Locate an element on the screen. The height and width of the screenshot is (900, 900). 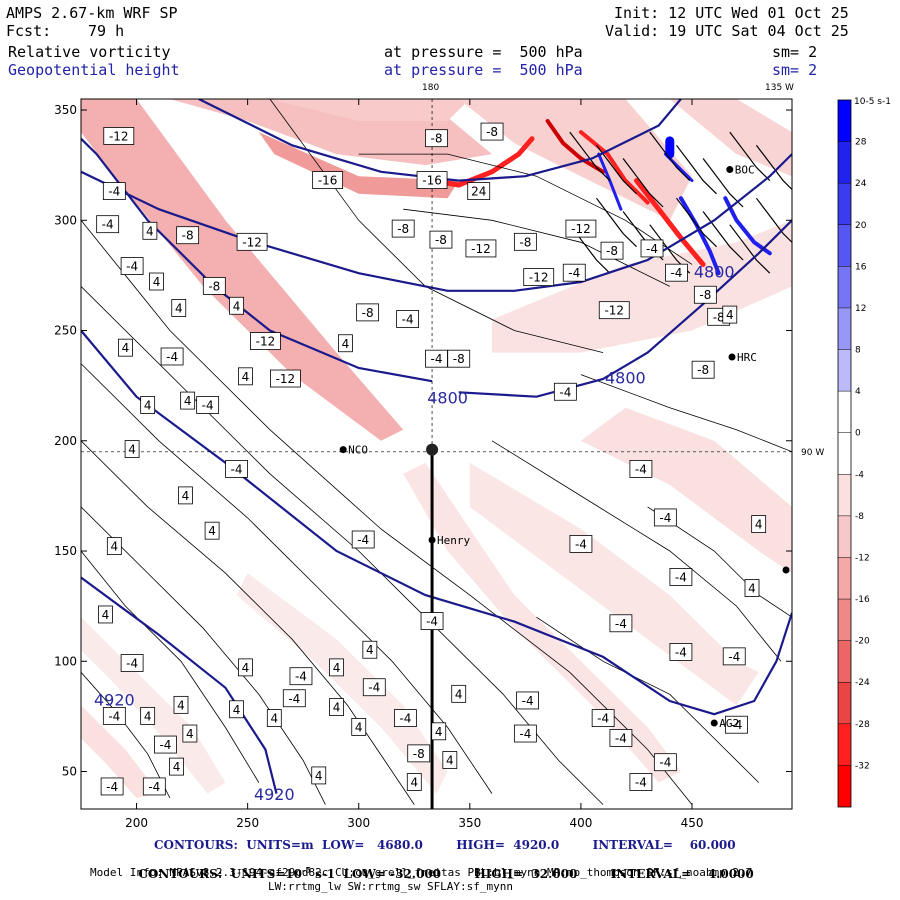
pressure-level-1: at pressure = 500 hPa is located at coordinates (483, 52).